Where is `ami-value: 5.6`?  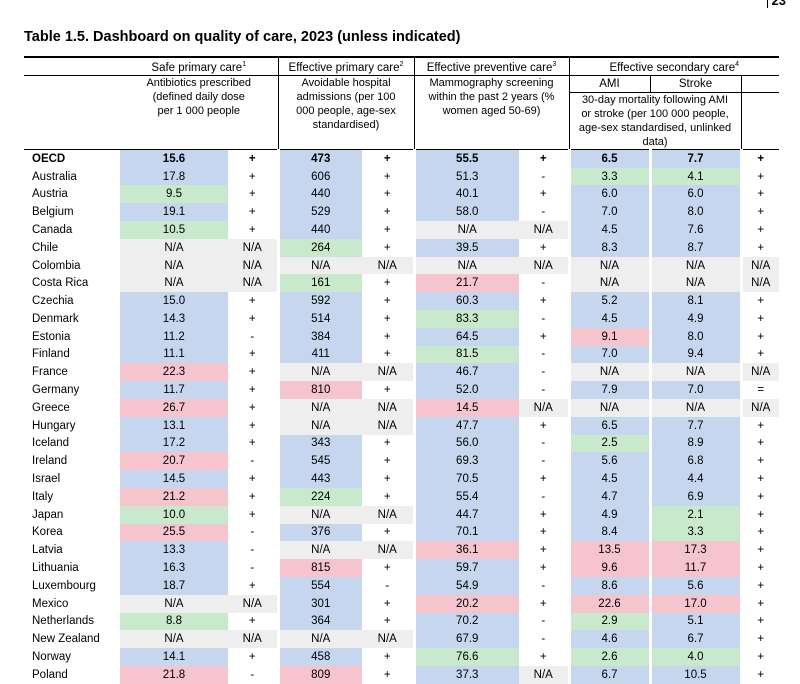 ami-value: 5.6 is located at coordinates (608, 461).